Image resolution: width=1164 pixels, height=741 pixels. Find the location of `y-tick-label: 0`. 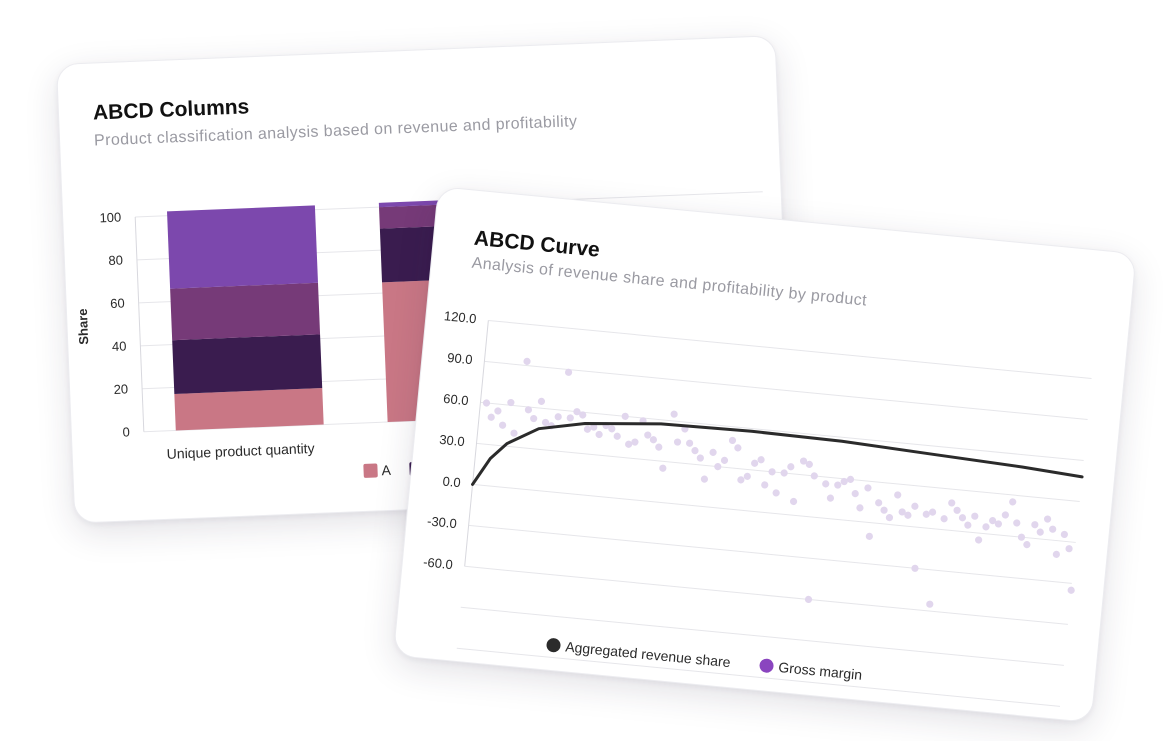

y-tick-label: 0 is located at coordinates (126, 431).